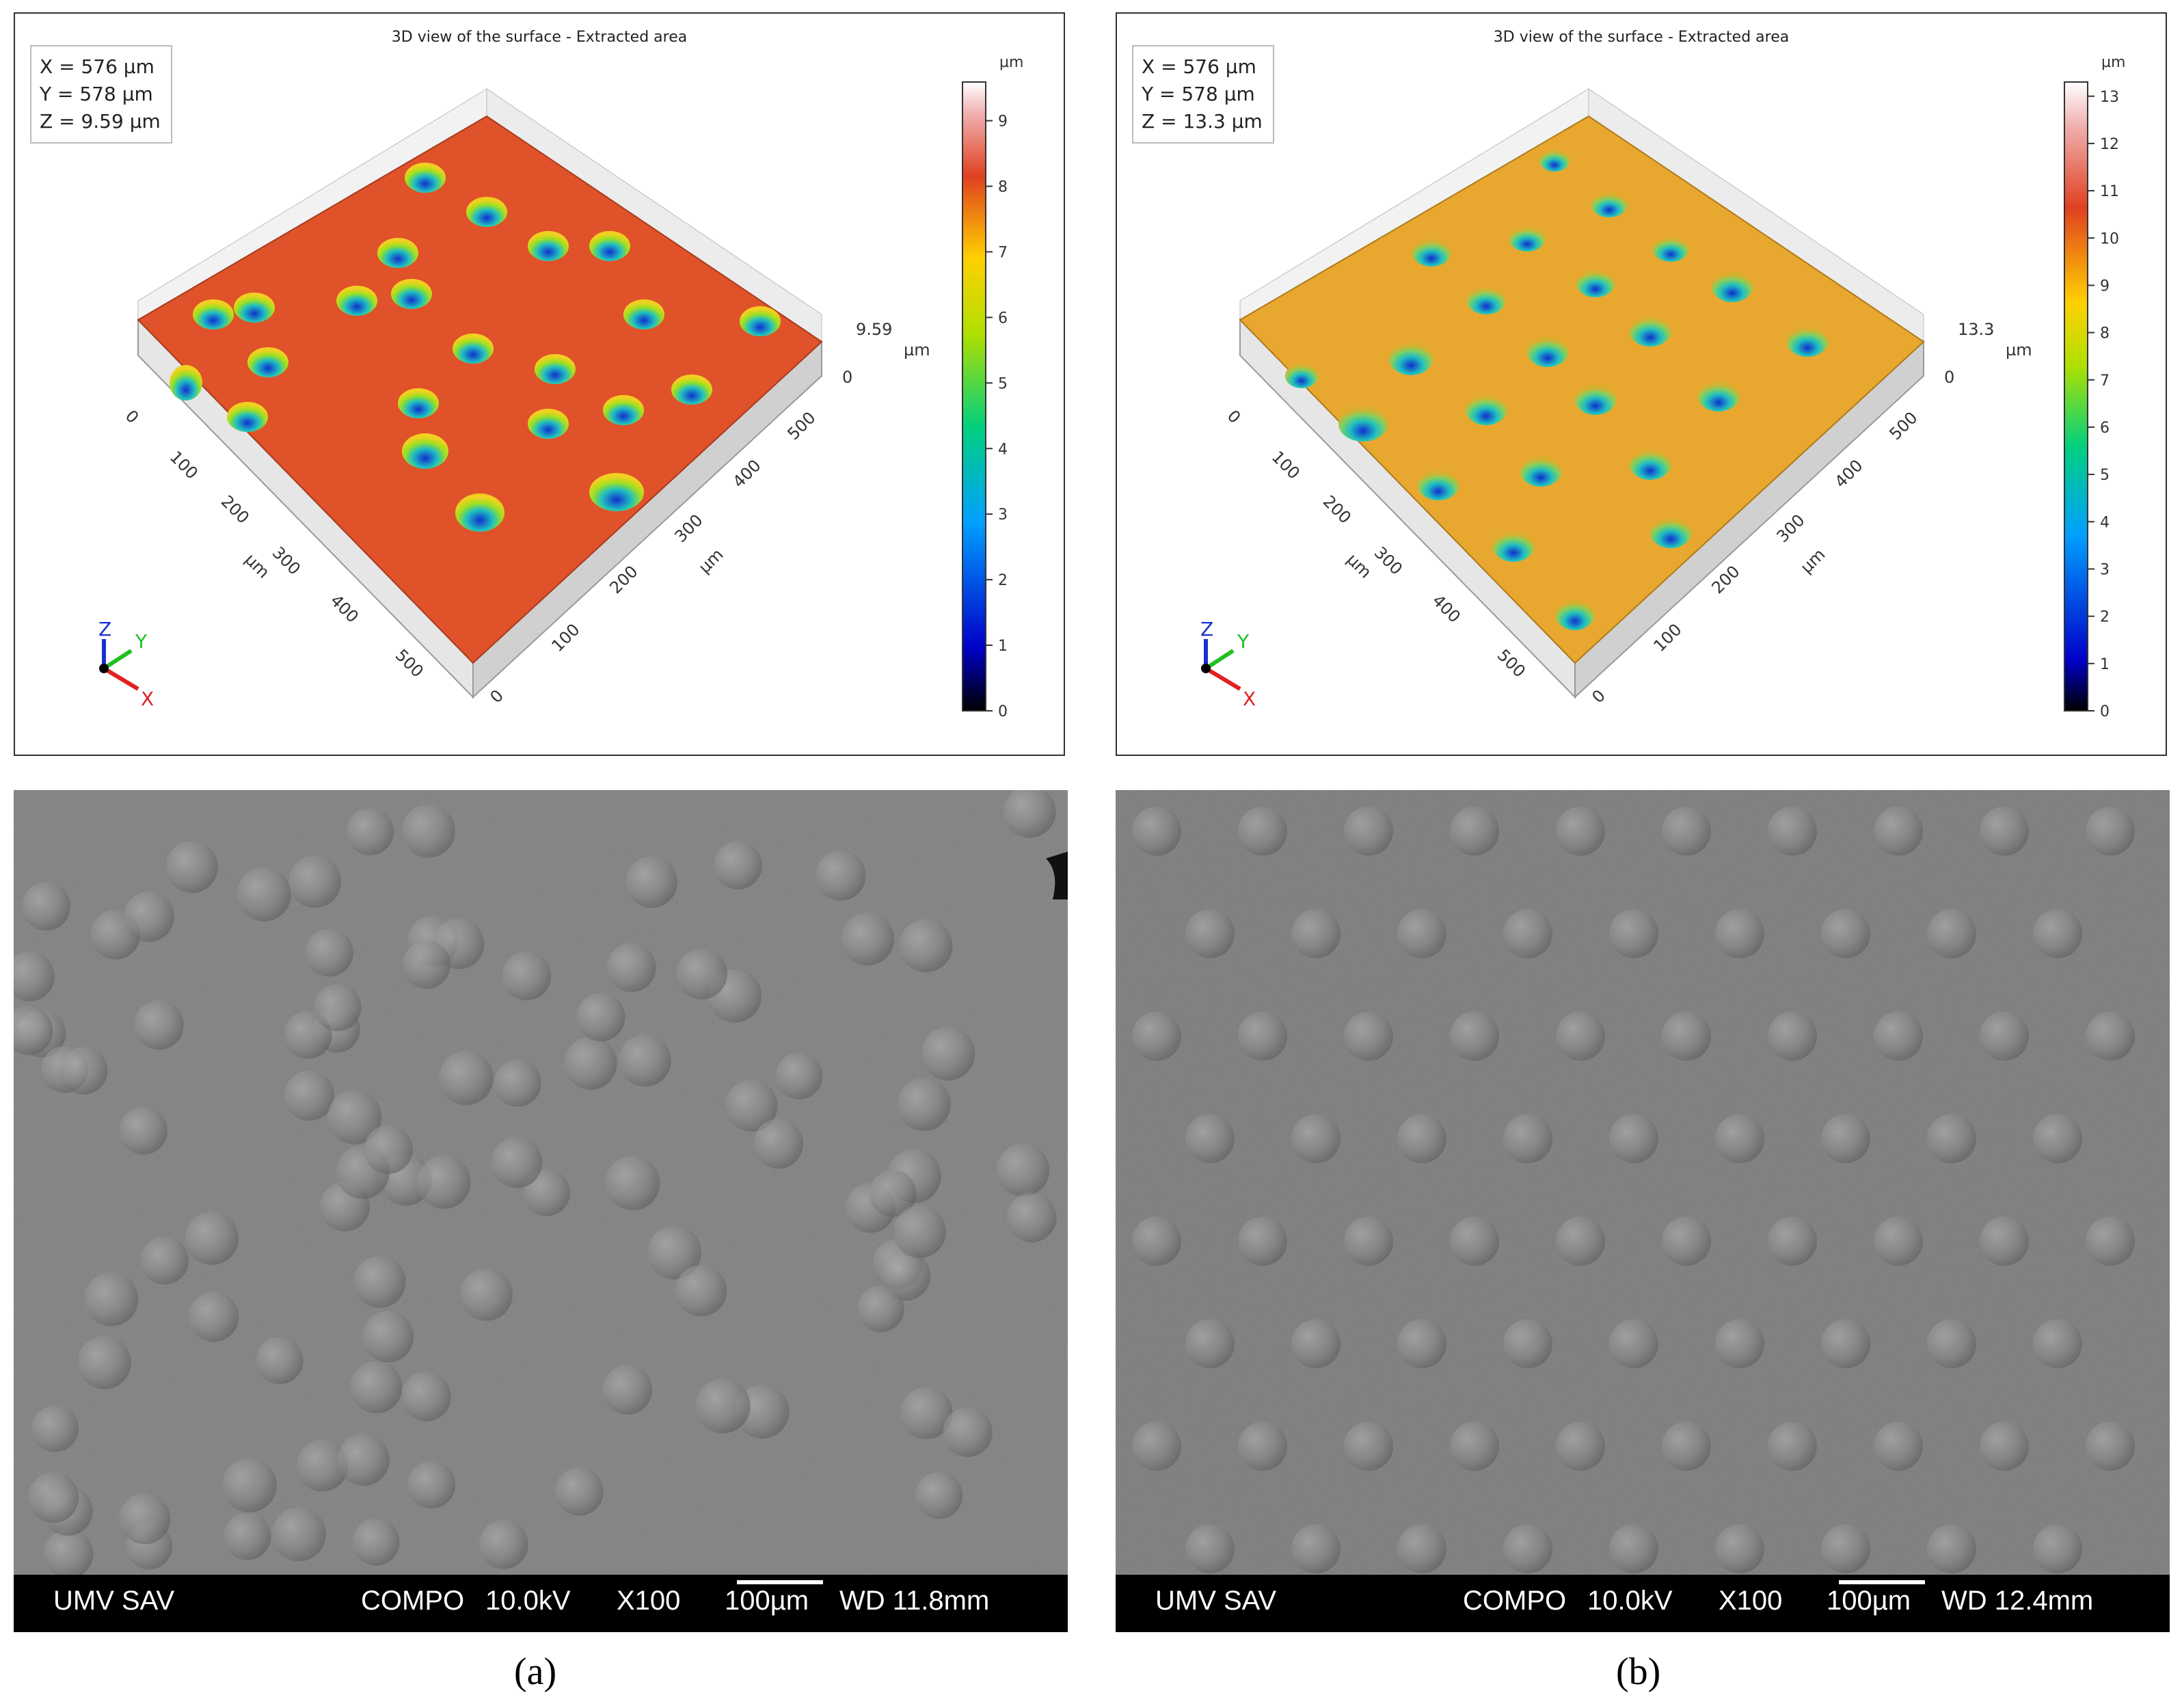 Image resolution: width=2182 pixels, height=1708 pixels. I want to click on height-max-label: 9.59, so click(874, 329).